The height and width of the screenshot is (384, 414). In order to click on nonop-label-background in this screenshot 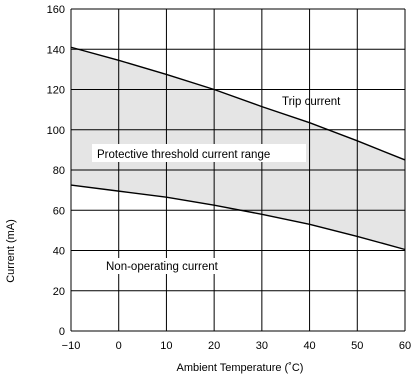, I will do `click(171, 266)`.